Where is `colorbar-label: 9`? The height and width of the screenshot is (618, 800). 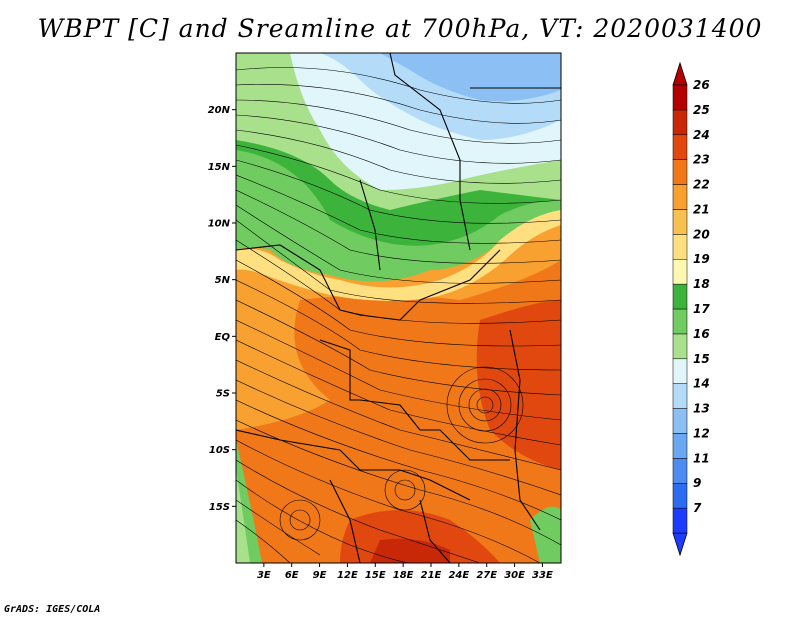 colorbar-label: 9 is located at coordinates (697, 483).